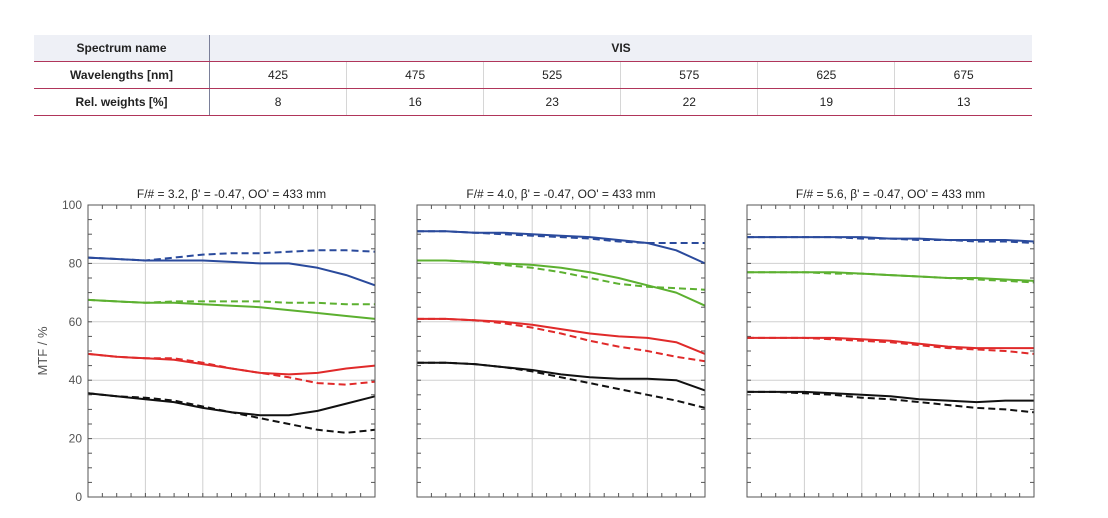  I want to click on spectrum-name-value: VIS, so click(620, 48).